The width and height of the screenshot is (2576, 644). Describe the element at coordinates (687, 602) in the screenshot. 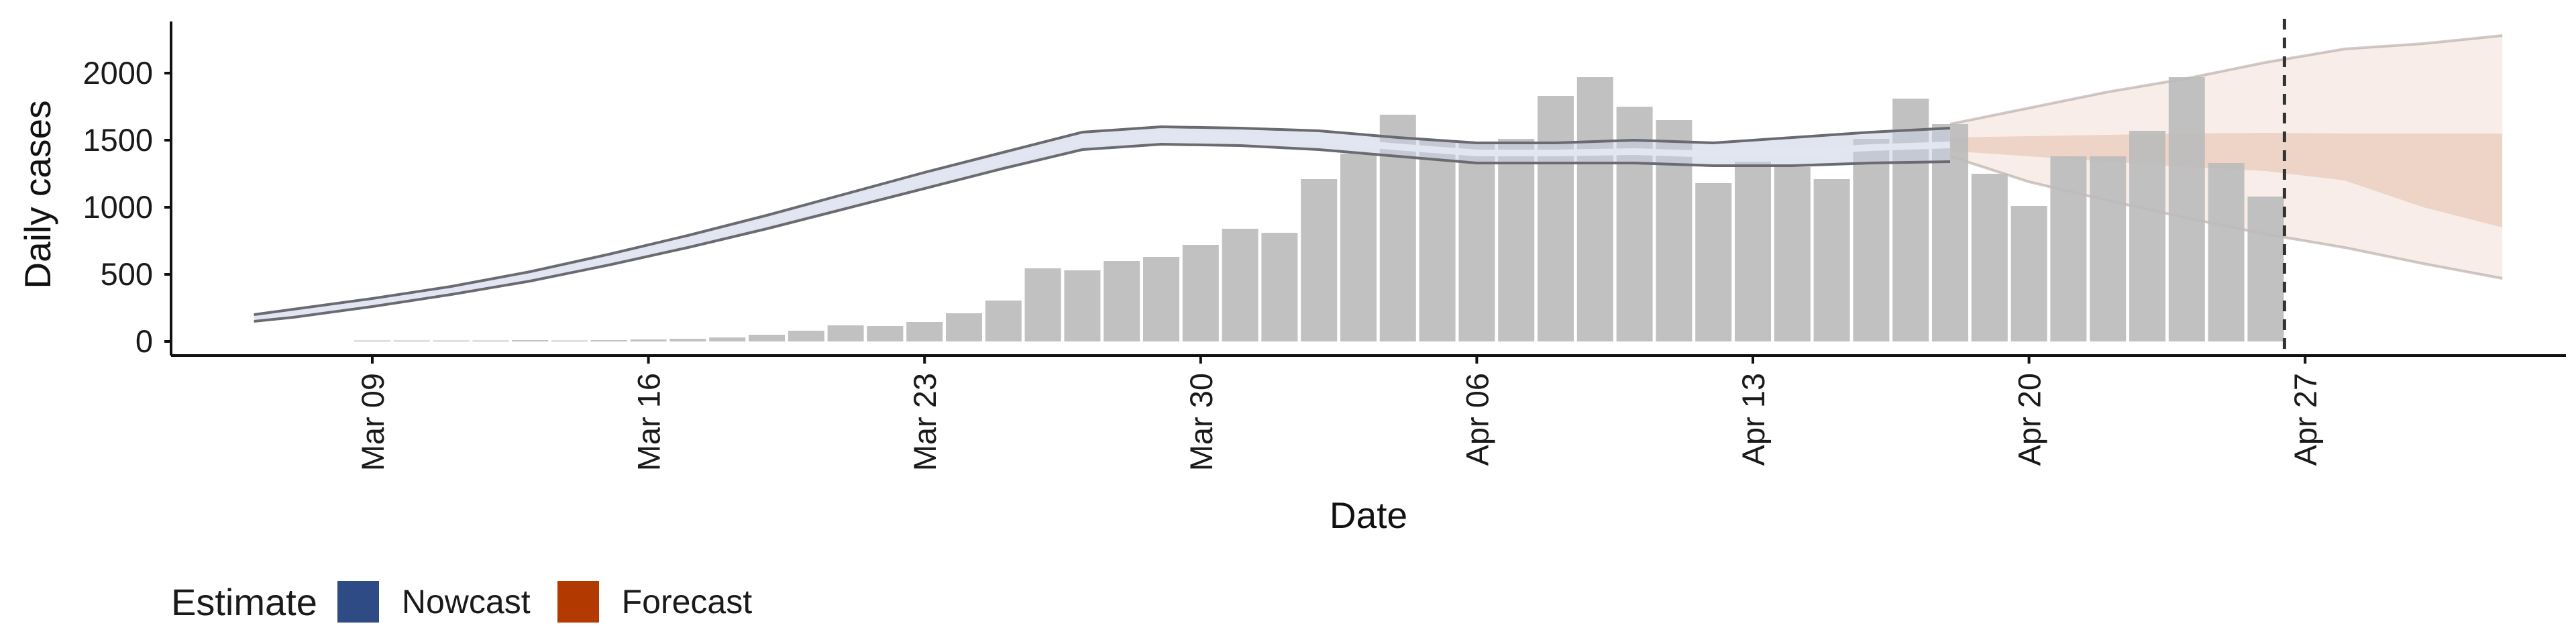

I see `legend-label-forecast: Forecast` at that location.